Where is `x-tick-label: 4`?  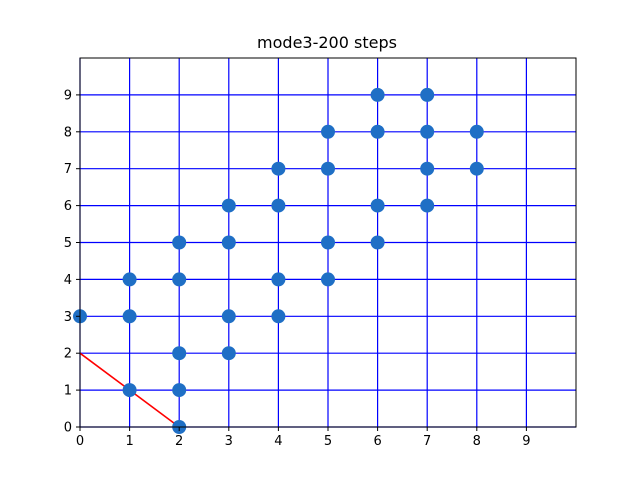
x-tick-label: 4 is located at coordinates (278, 441).